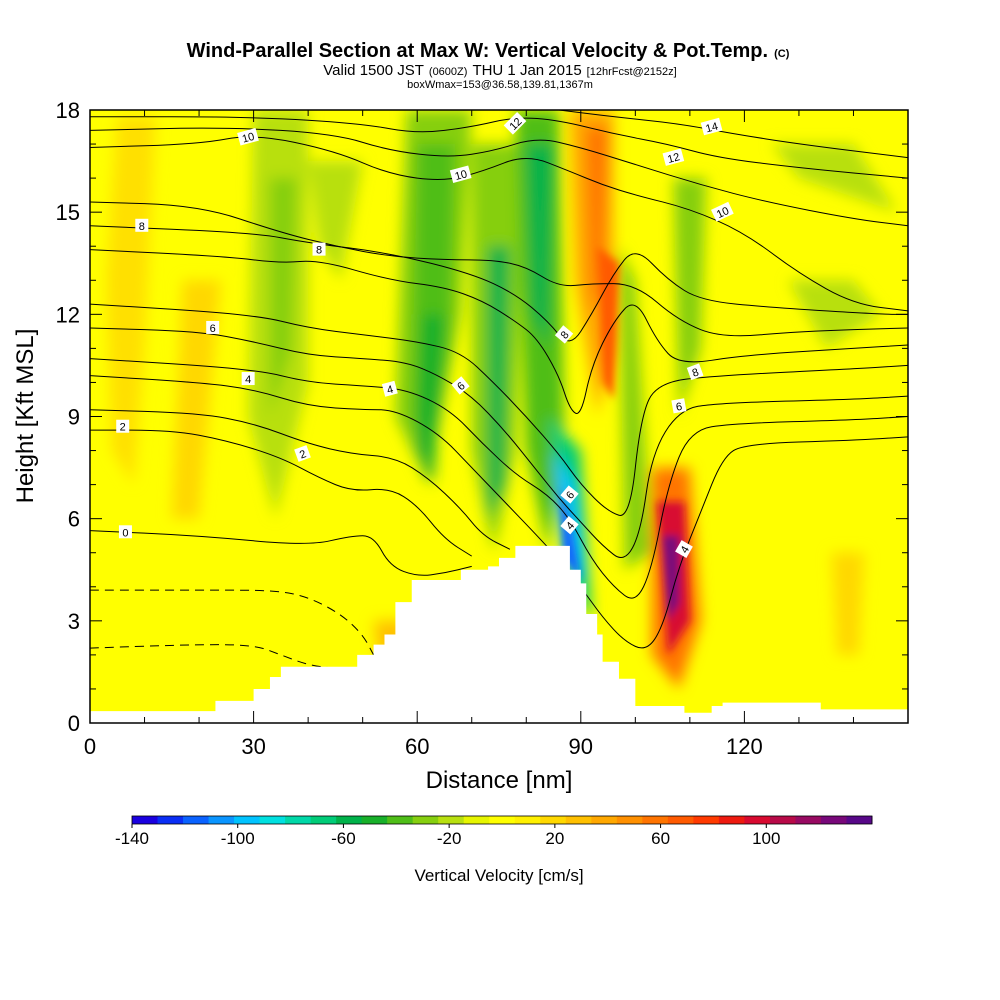 The image size is (1000, 1000). I want to click on copyright-mark: (C), so click(782, 54).